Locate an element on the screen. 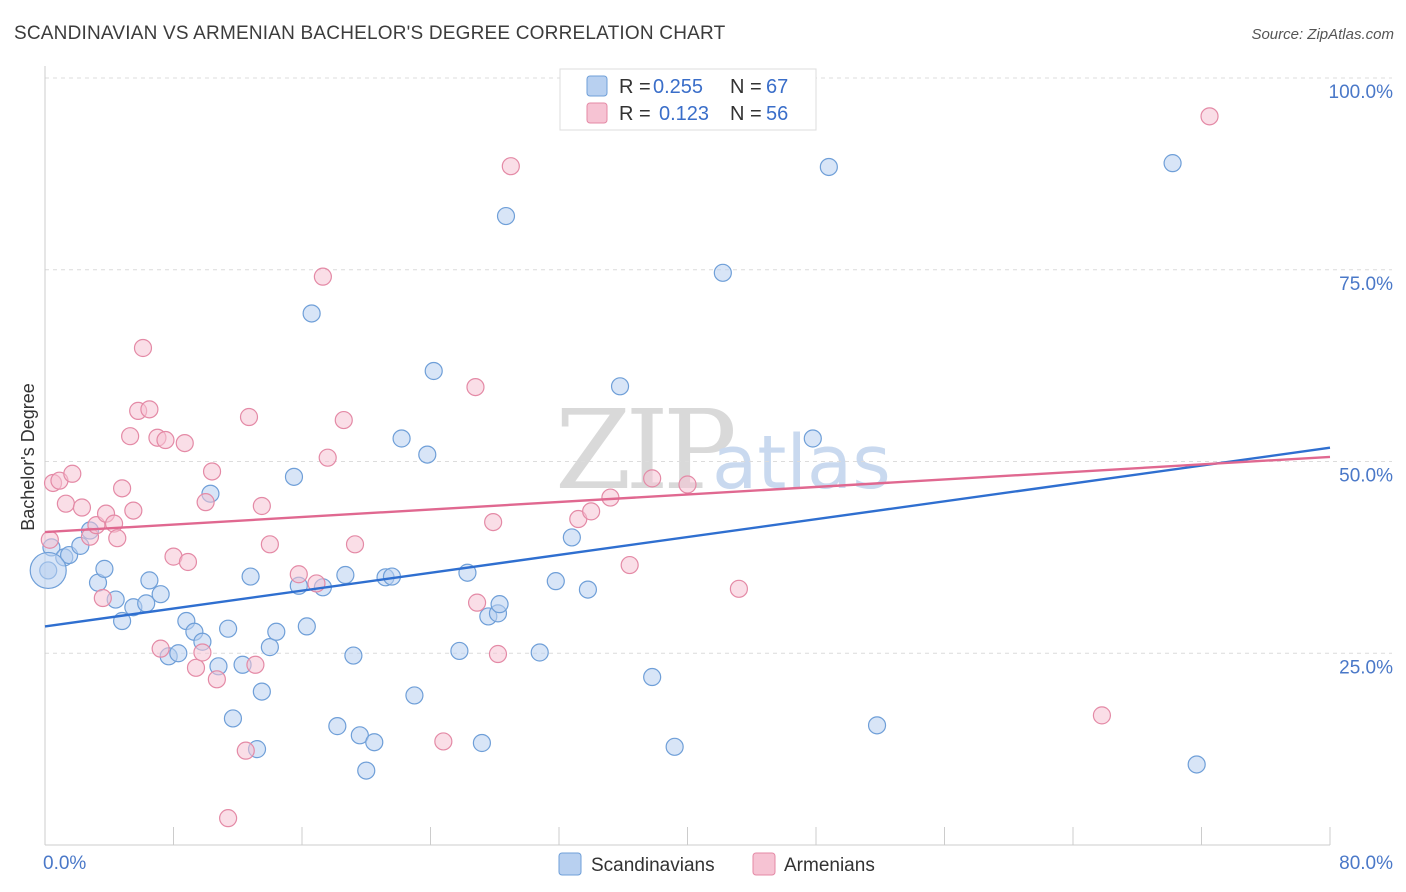  y-axis-label: Bachelor's Degree is located at coordinates (28, 457).